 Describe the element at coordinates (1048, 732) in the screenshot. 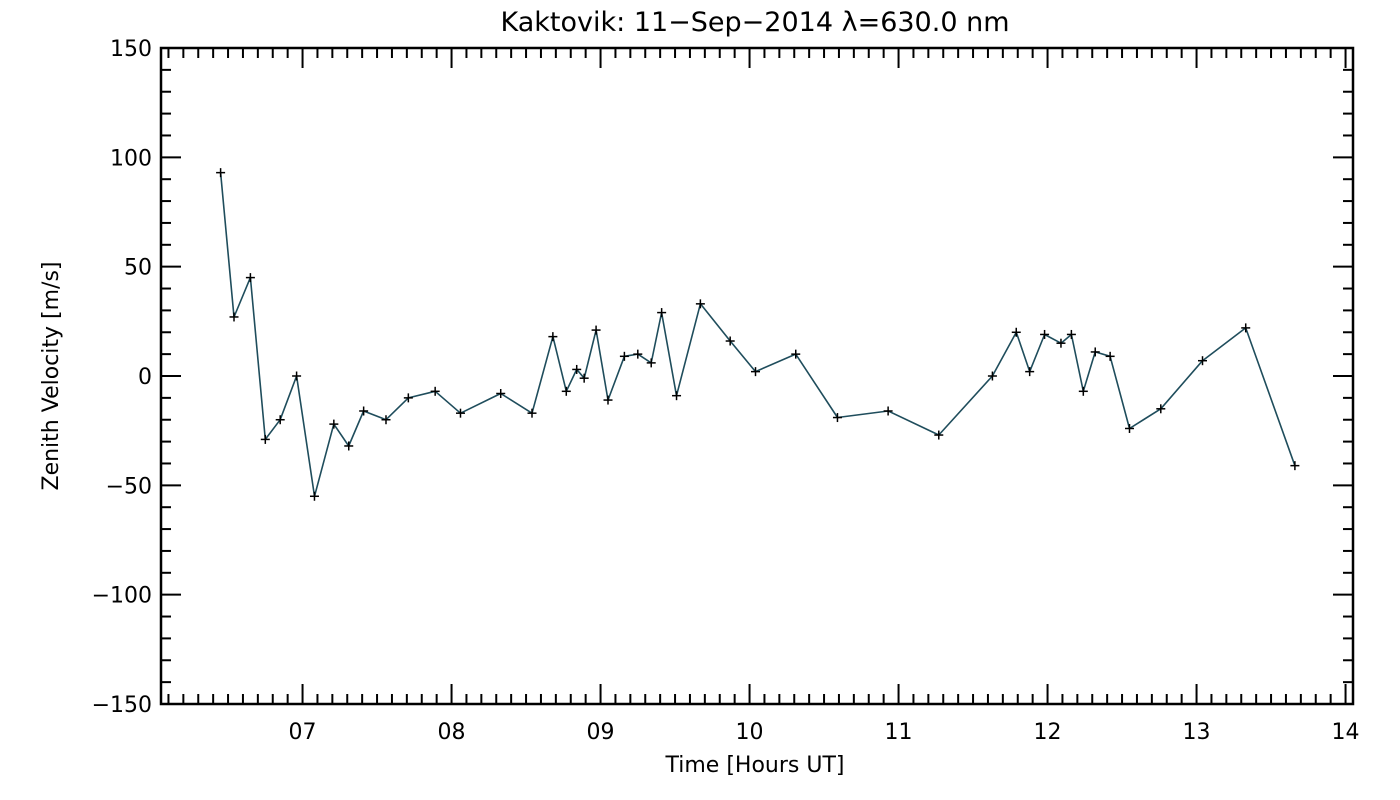

I see `x-tick-label: 12` at that location.